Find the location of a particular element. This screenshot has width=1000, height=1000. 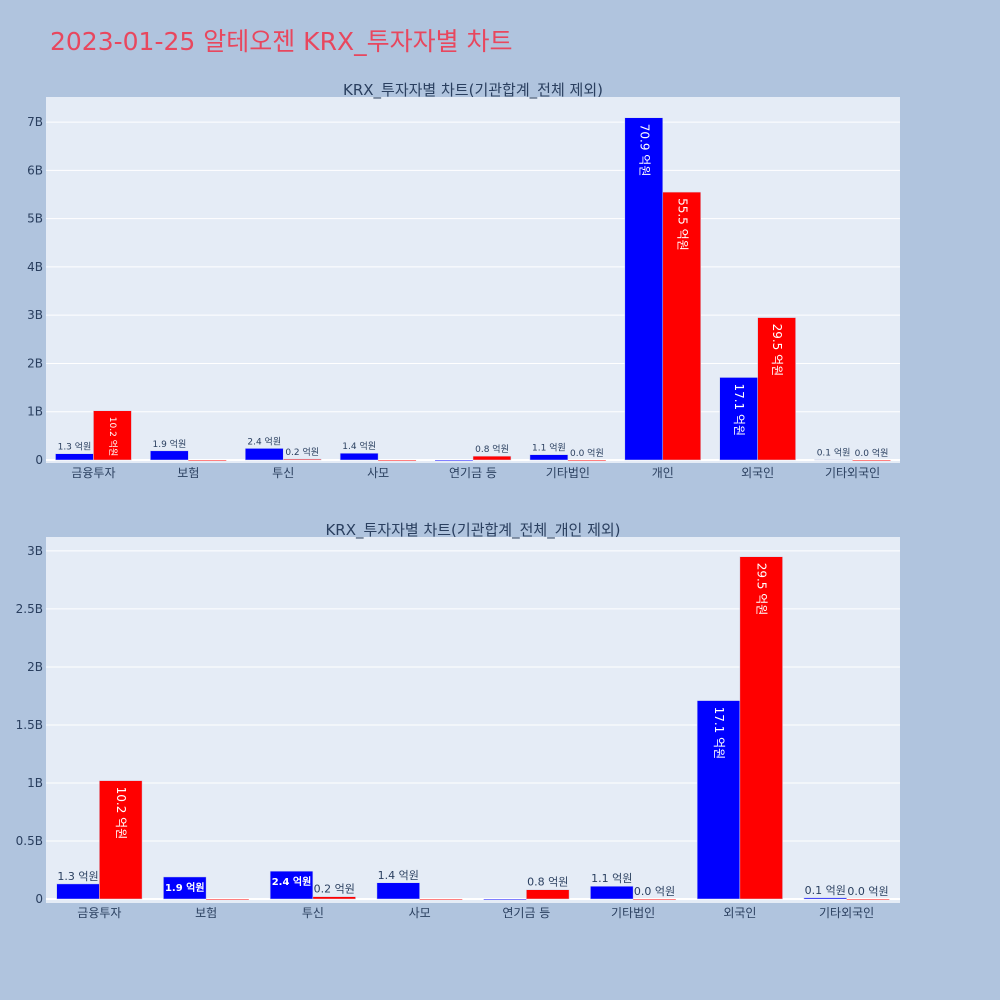

bar-label: 55.5 억원 is located at coordinates (682, 224).